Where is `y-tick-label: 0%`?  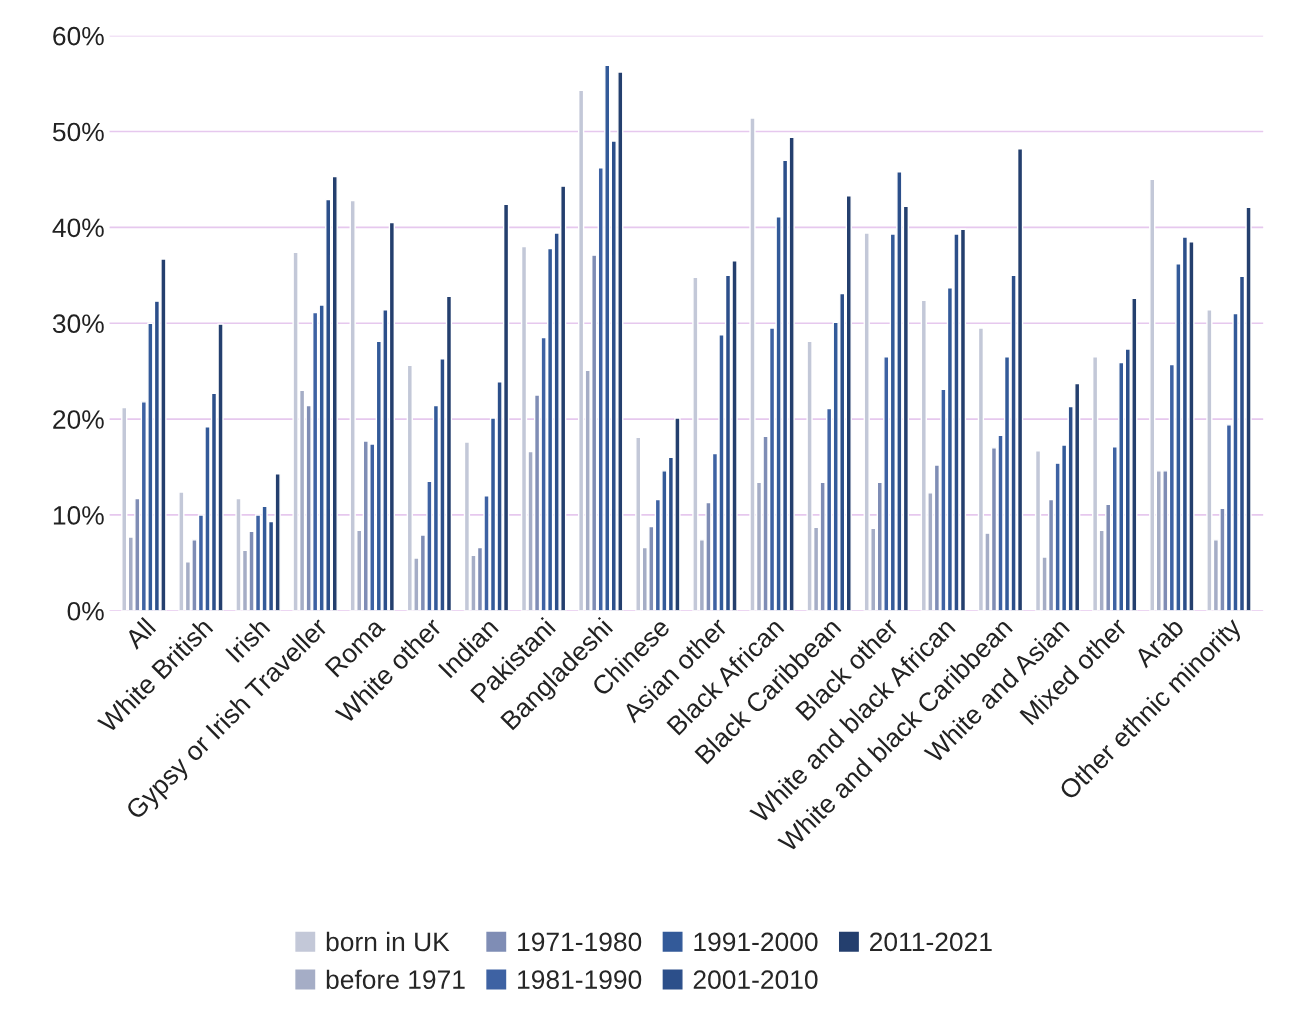 y-tick-label: 0% is located at coordinates (85, 611).